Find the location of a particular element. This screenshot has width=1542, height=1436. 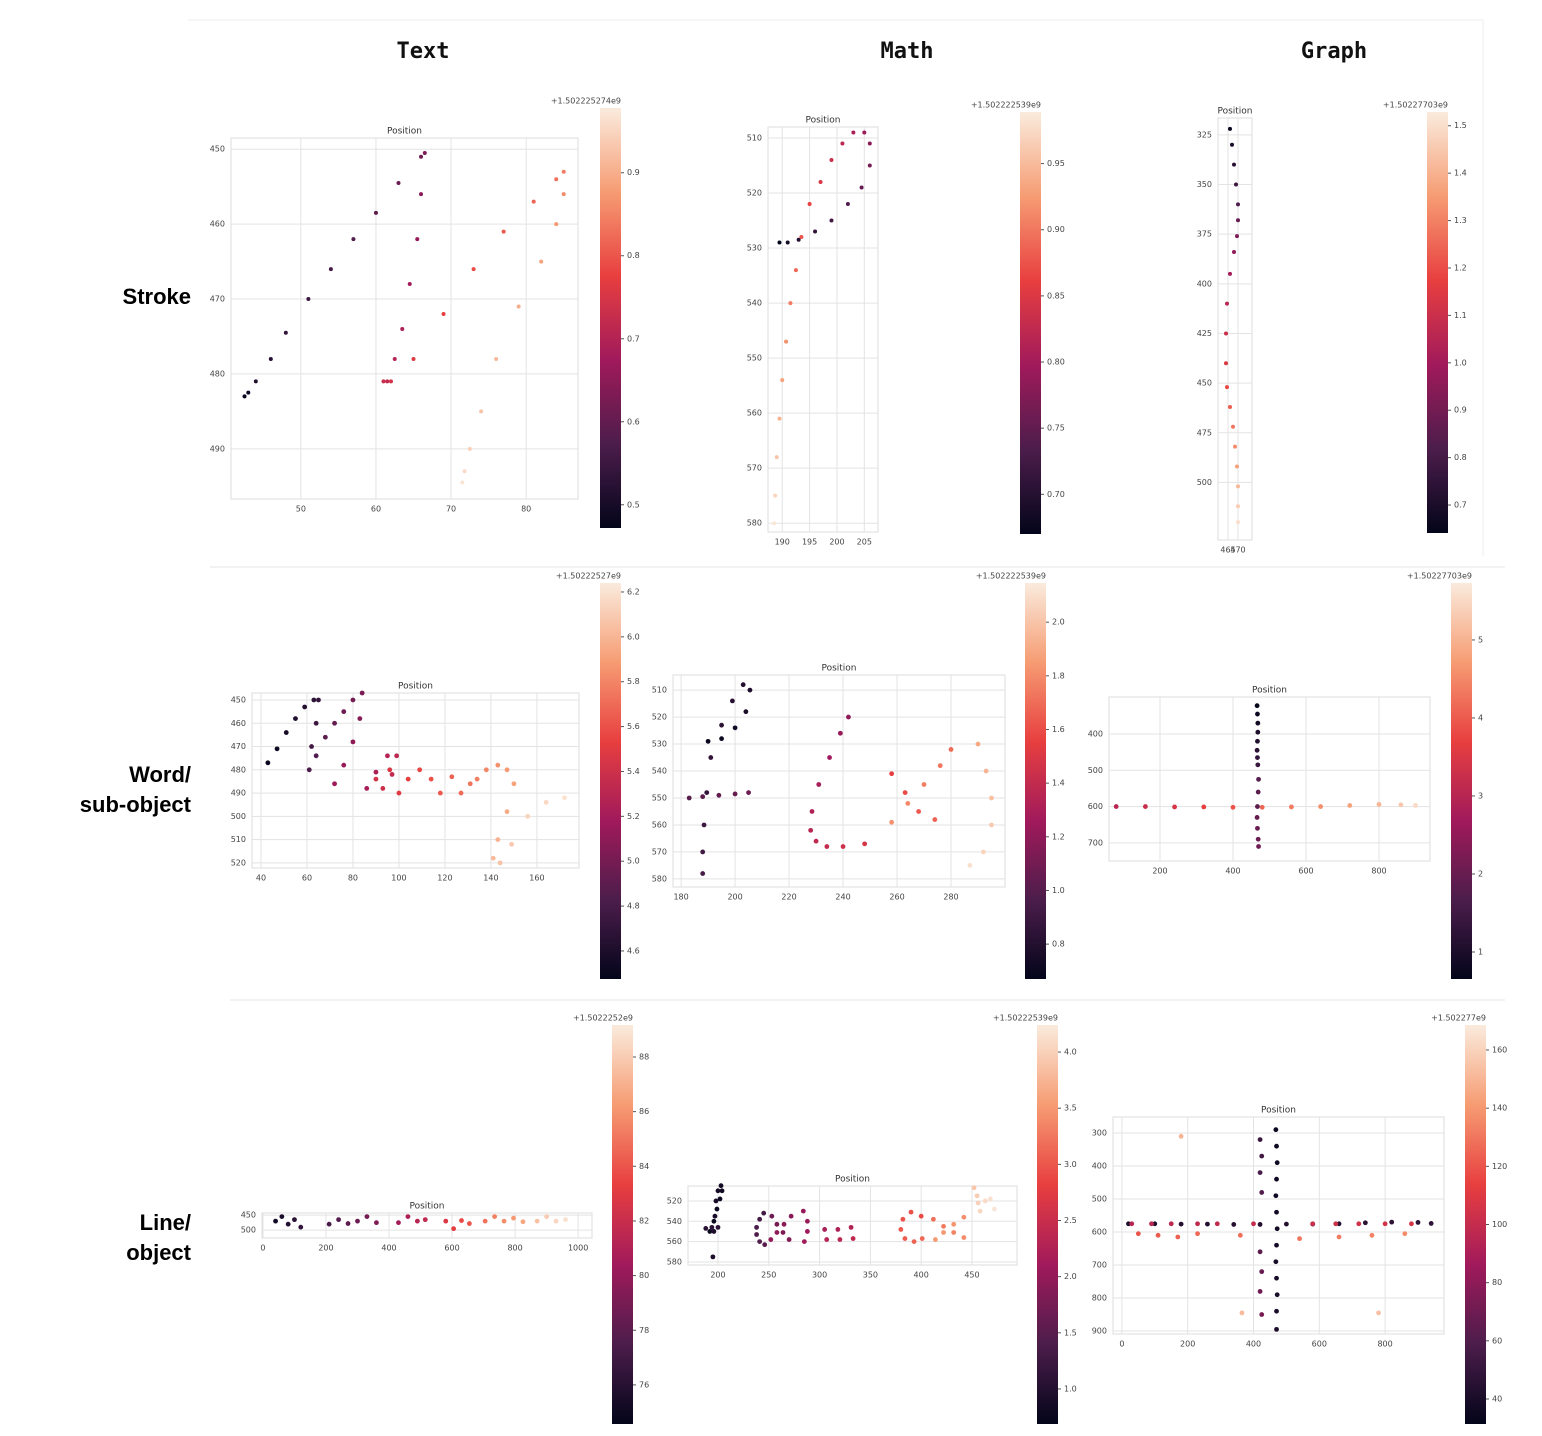

colorbar-tick-label: 0.7 is located at coordinates (633, 338).